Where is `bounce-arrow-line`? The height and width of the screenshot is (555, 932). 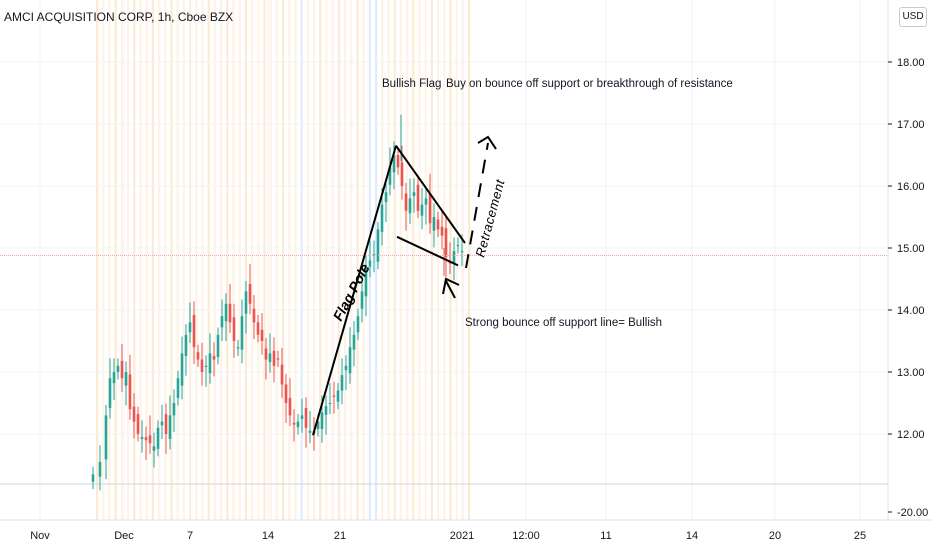 bounce-arrow-line is located at coordinates (450, 289).